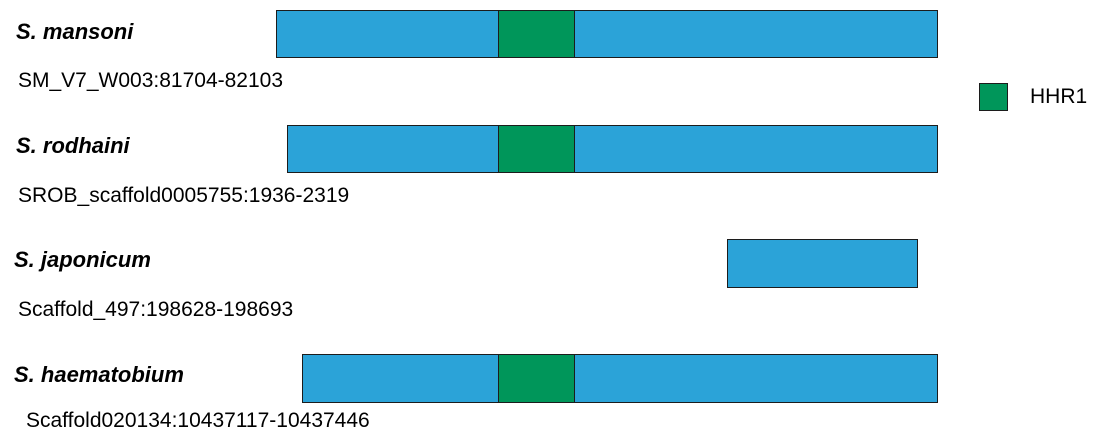 The width and height of the screenshot is (1106, 434). Describe the element at coordinates (99, 374) in the screenshot. I see `species-label: S. haematobium` at that location.